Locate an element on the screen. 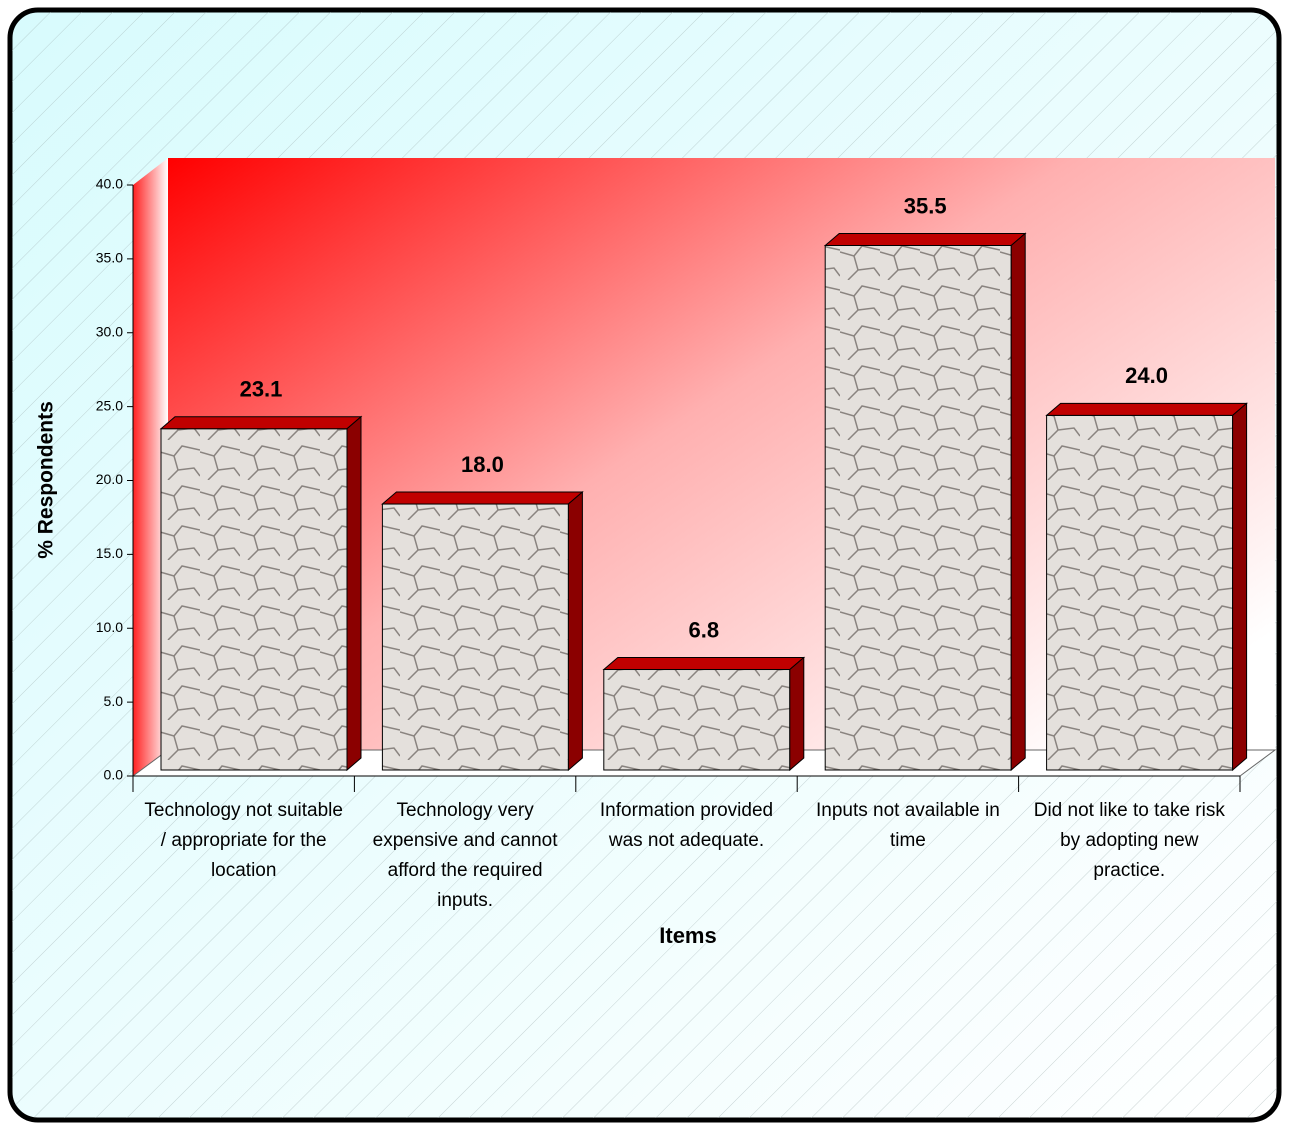 Image resolution: width=1291 pixels, height=1132 pixels. side-wall is located at coordinates (150, 467).